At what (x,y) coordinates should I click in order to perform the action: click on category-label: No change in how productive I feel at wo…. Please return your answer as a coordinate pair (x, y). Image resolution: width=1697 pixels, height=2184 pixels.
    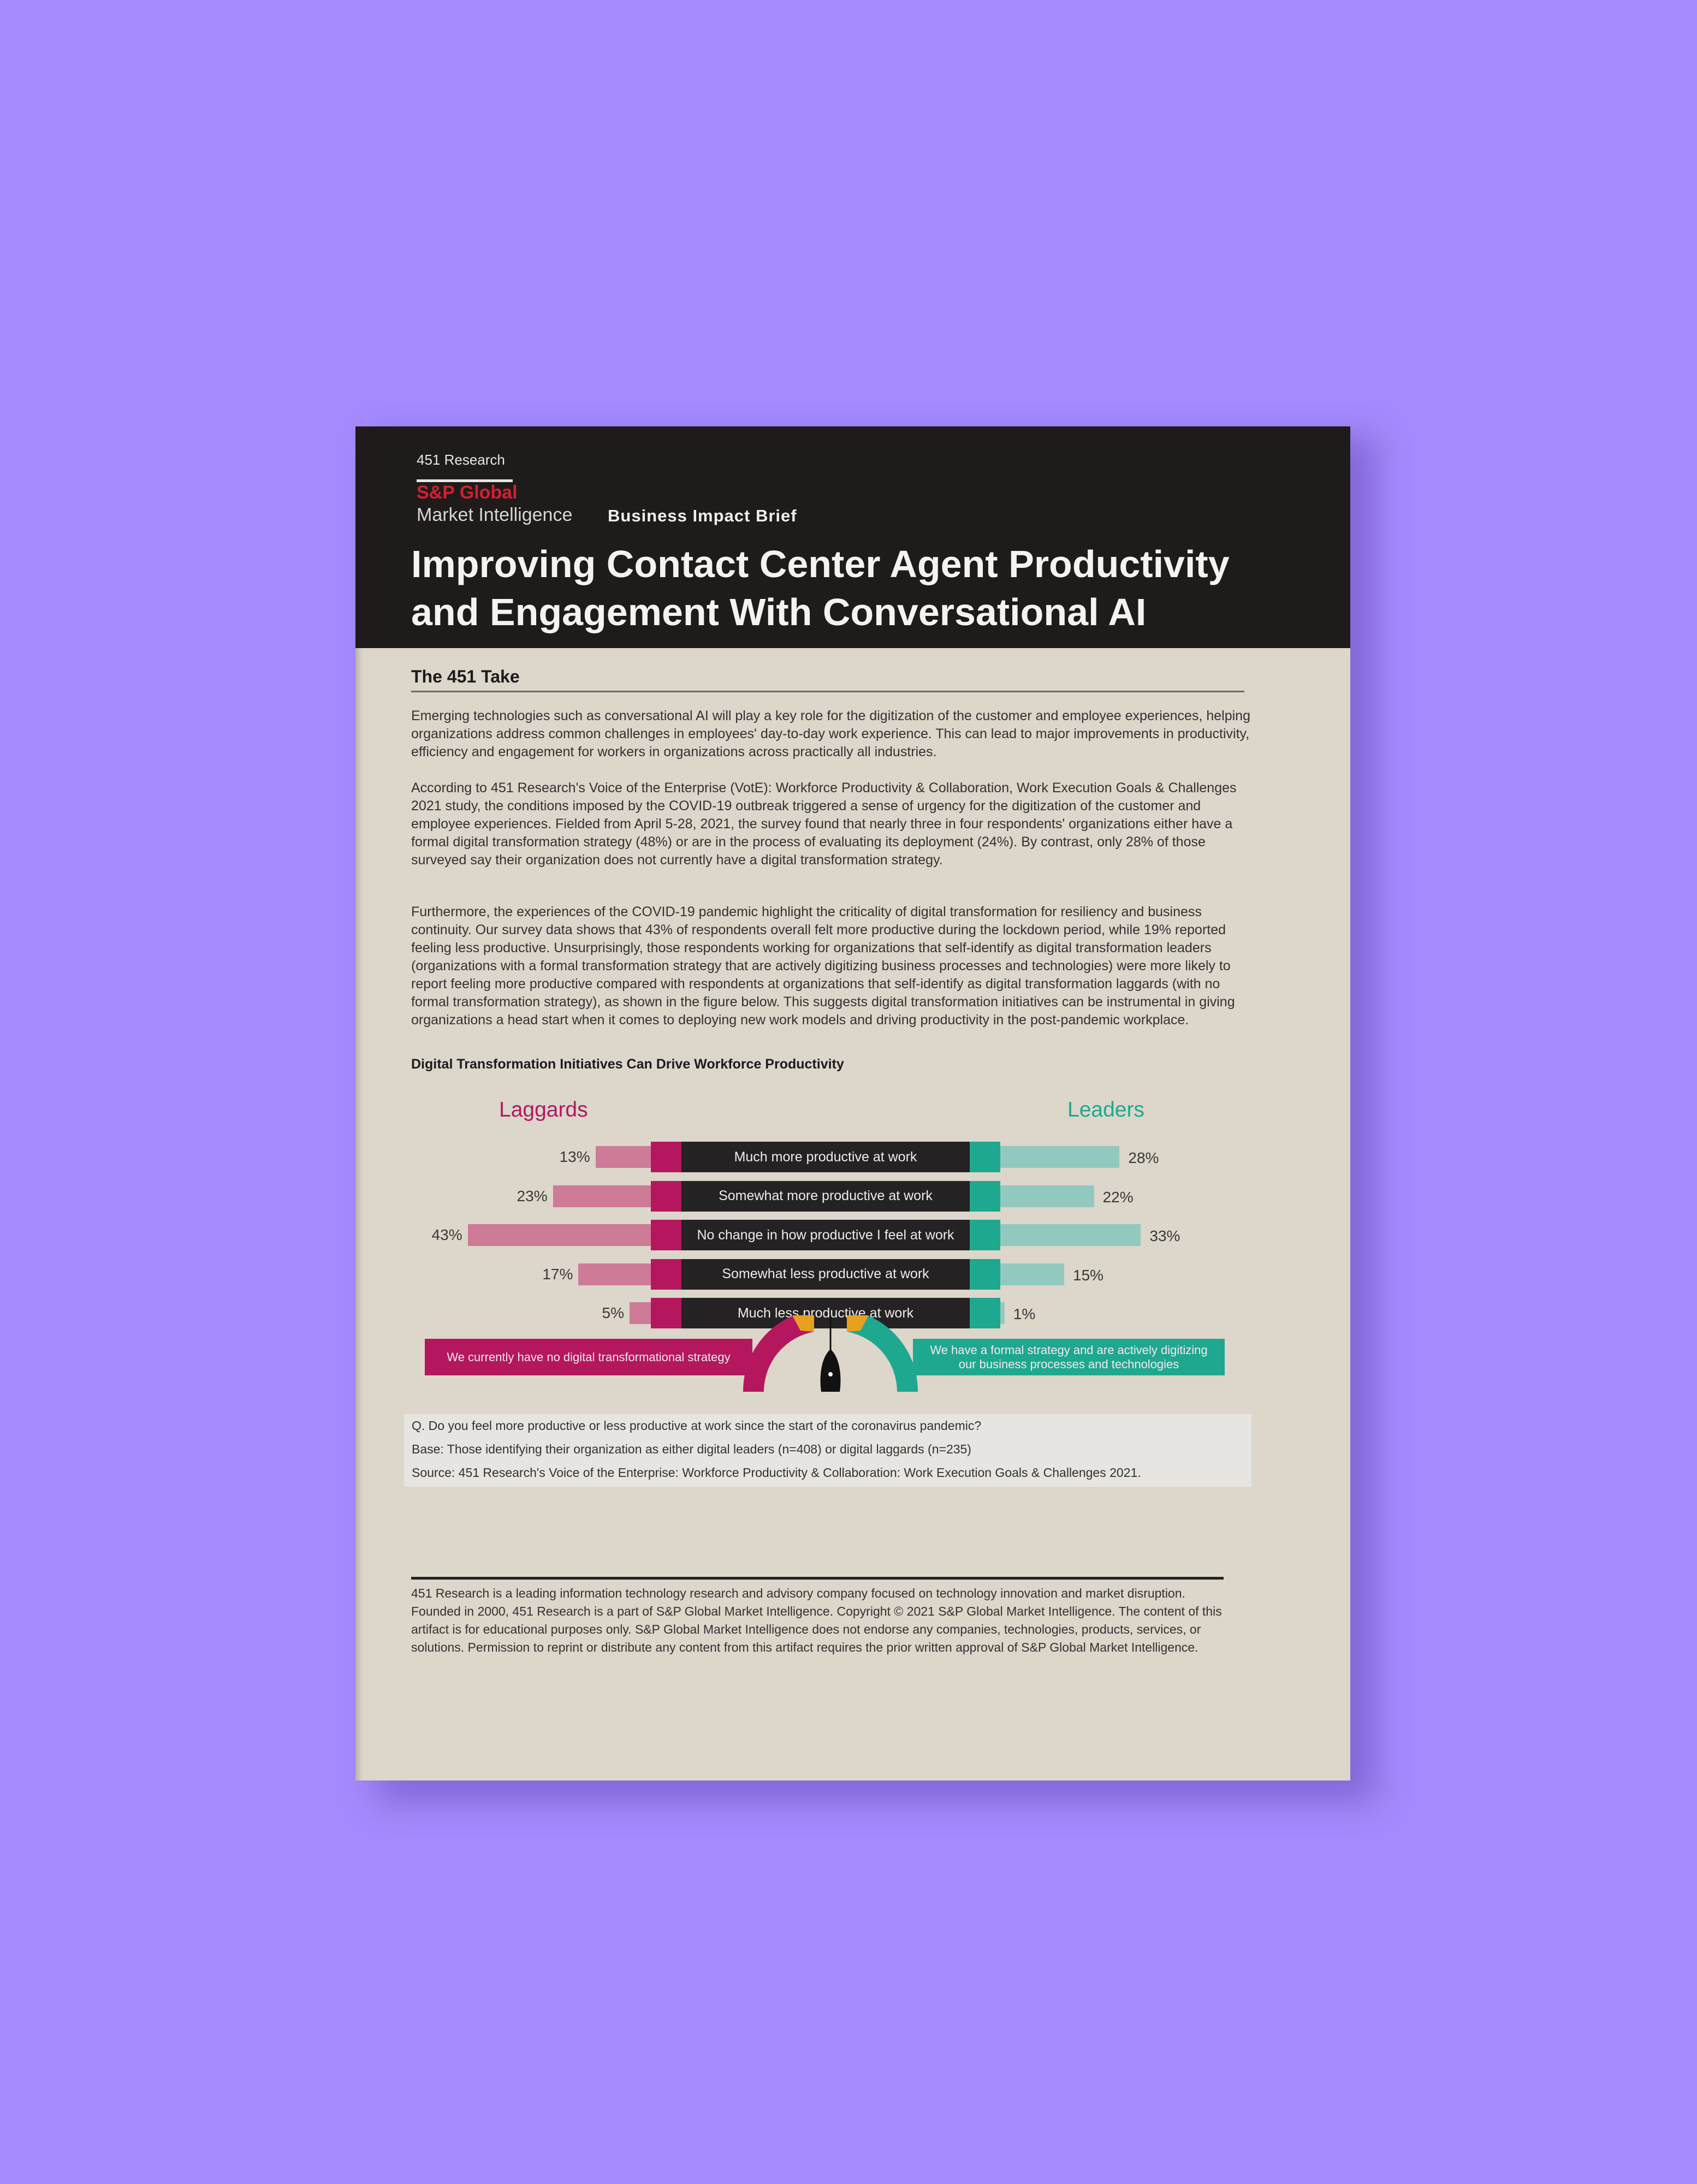
    Looking at the image, I should click on (826, 1235).